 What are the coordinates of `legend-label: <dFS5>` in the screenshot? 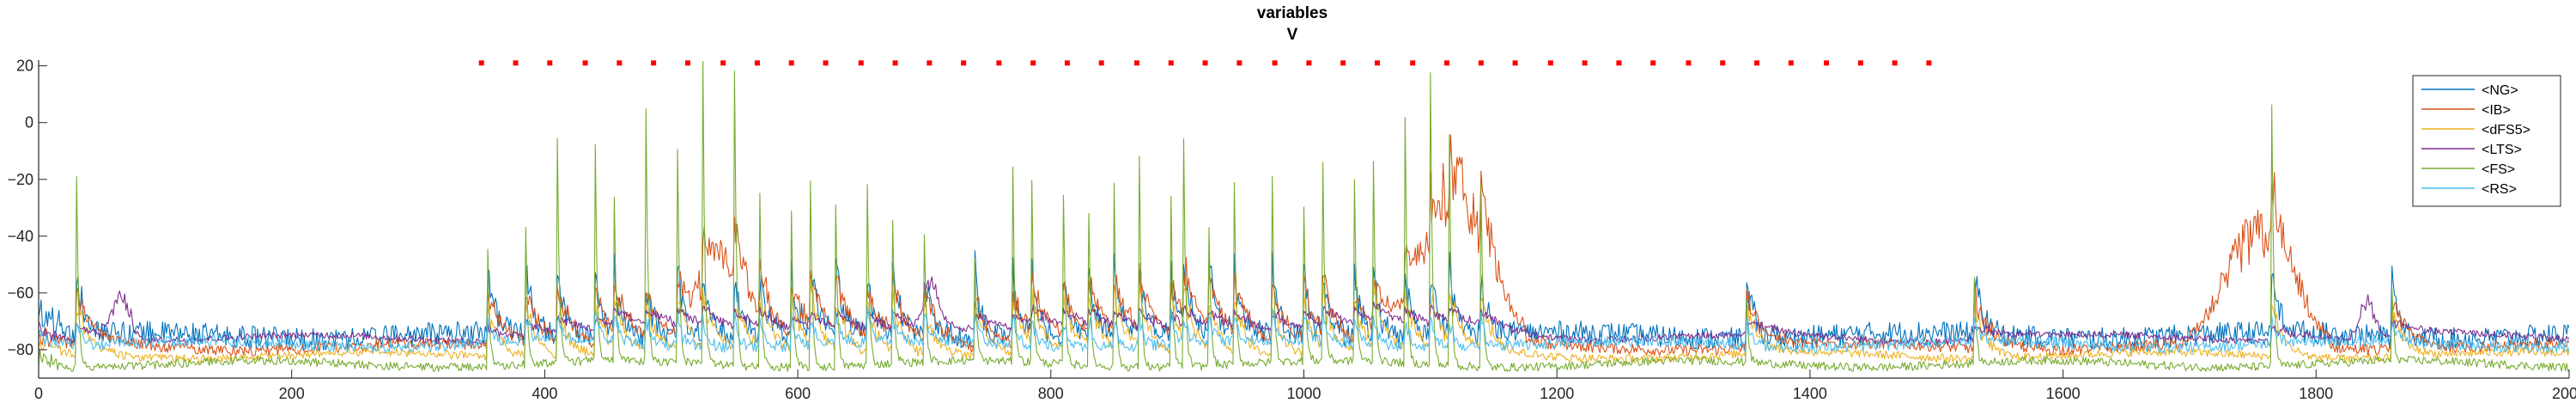 It's located at (2506, 130).